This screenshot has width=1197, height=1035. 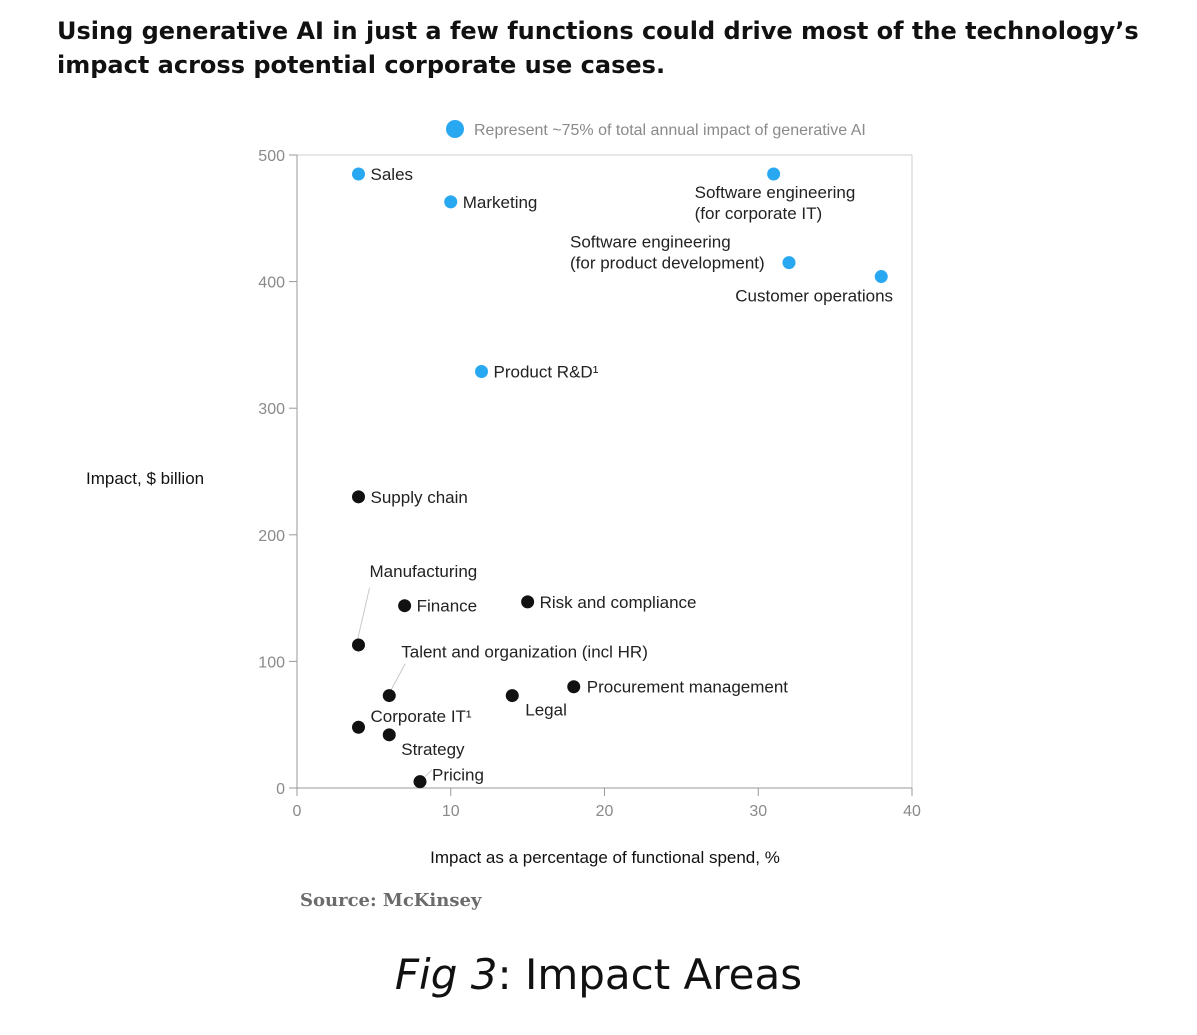 What do you see at coordinates (271, 662) in the screenshot?
I see `y-tick-label: 100` at bounding box center [271, 662].